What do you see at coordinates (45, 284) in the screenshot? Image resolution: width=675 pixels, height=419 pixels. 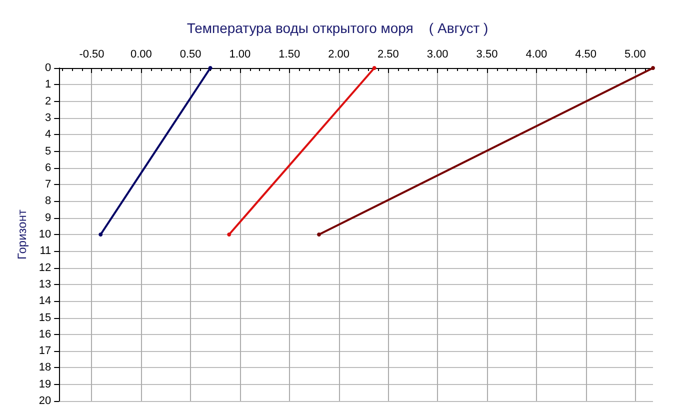 I see `y-tick-label: 13` at bounding box center [45, 284].